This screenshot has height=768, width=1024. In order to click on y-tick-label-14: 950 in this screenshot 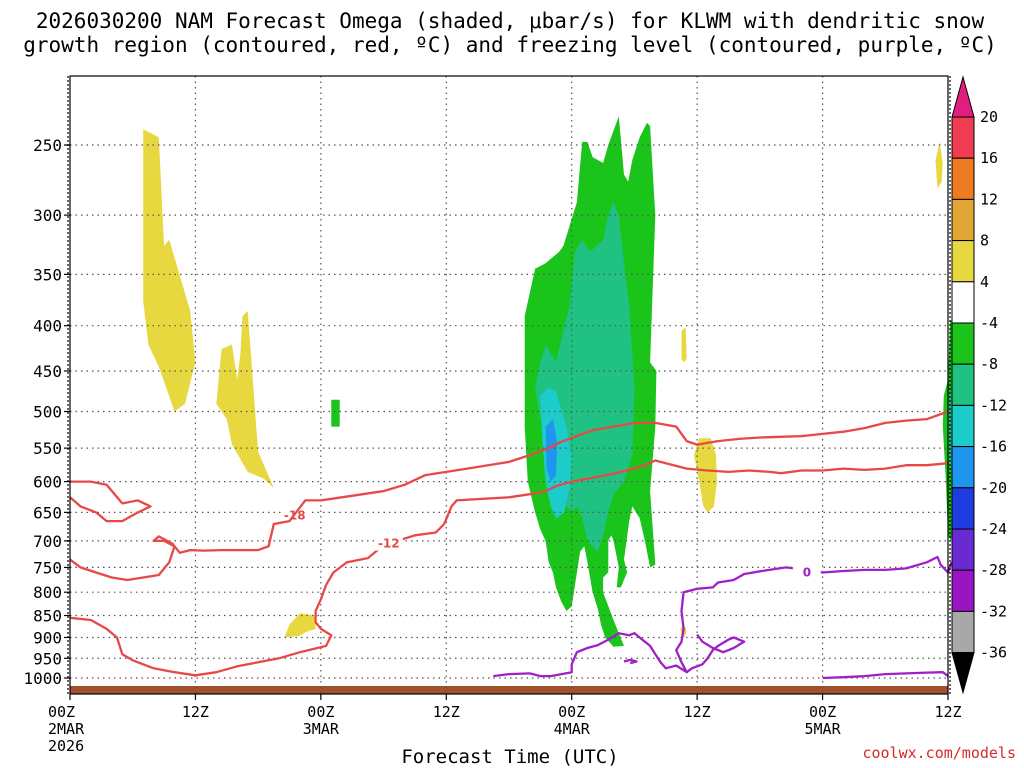, I will do `click(47, 658)`.